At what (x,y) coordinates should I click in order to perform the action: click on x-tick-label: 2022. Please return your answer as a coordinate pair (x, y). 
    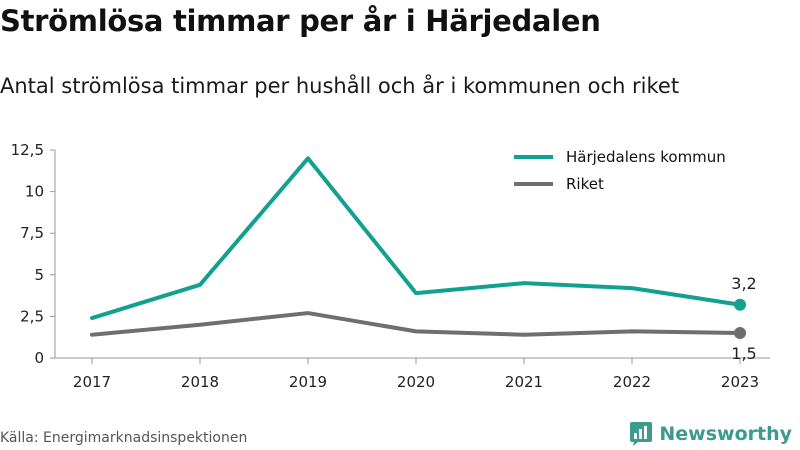
    Looking at the image, I should click on (632, 382).